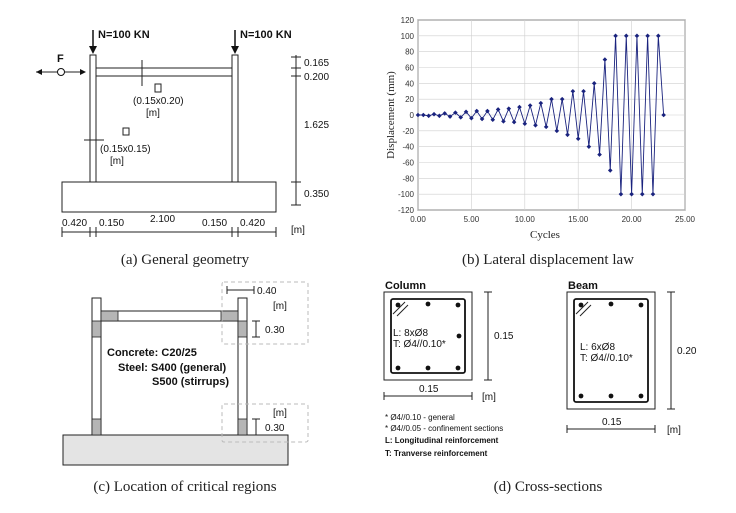  What do you see at coordinates (61, 72) in the screenshot?
I see `force-application-point` at bounding box center [61, 72].